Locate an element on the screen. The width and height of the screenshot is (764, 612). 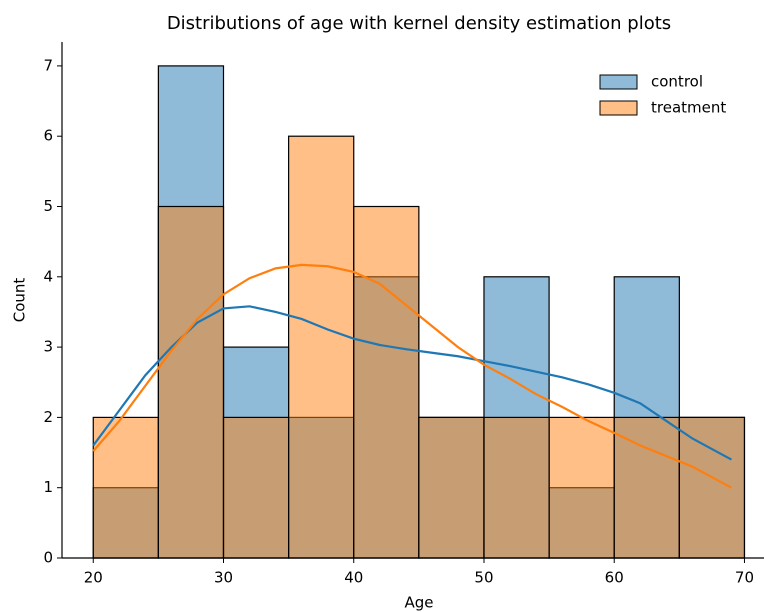
y-tick-label: 2 is located at coordinates (48, 417).